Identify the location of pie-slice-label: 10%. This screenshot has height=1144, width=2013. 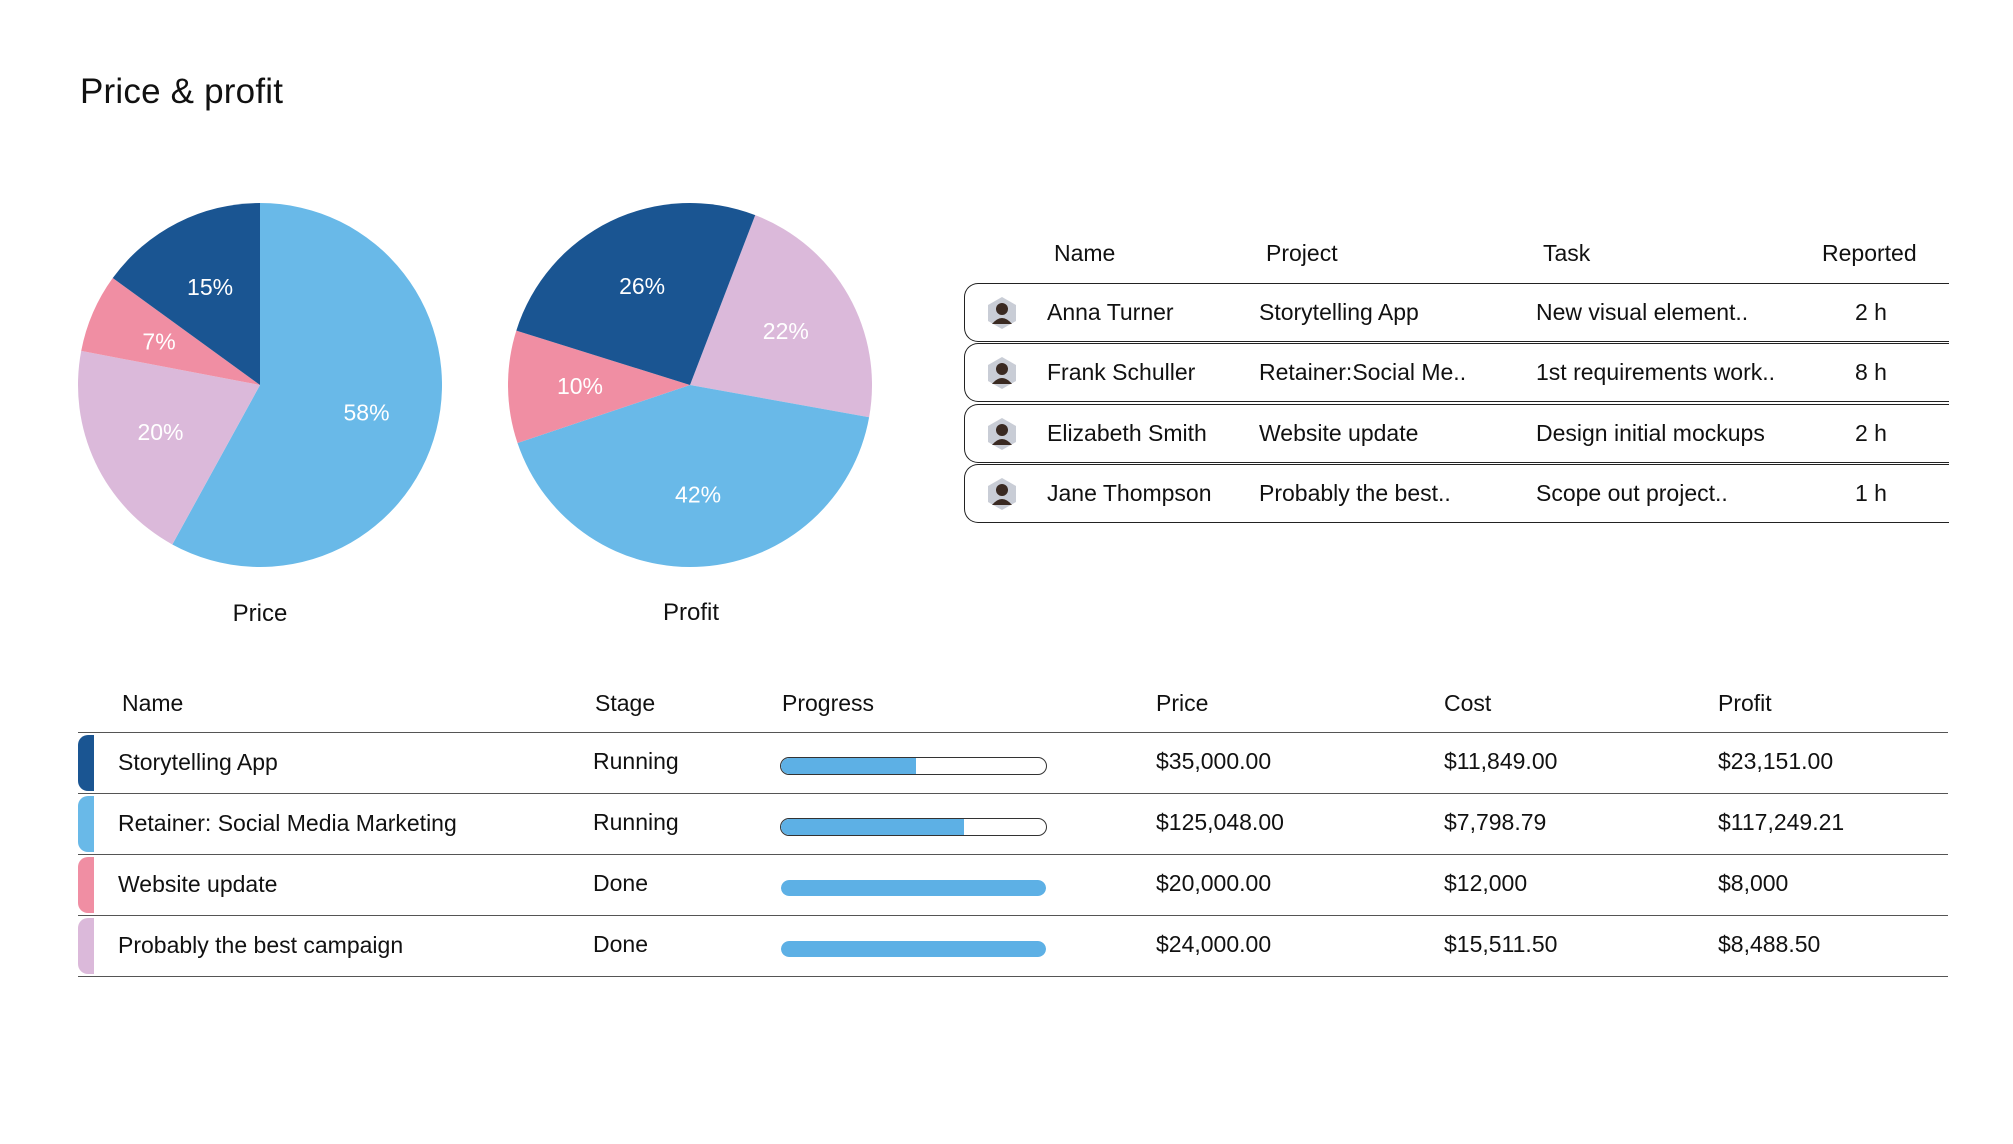
(580, 386).